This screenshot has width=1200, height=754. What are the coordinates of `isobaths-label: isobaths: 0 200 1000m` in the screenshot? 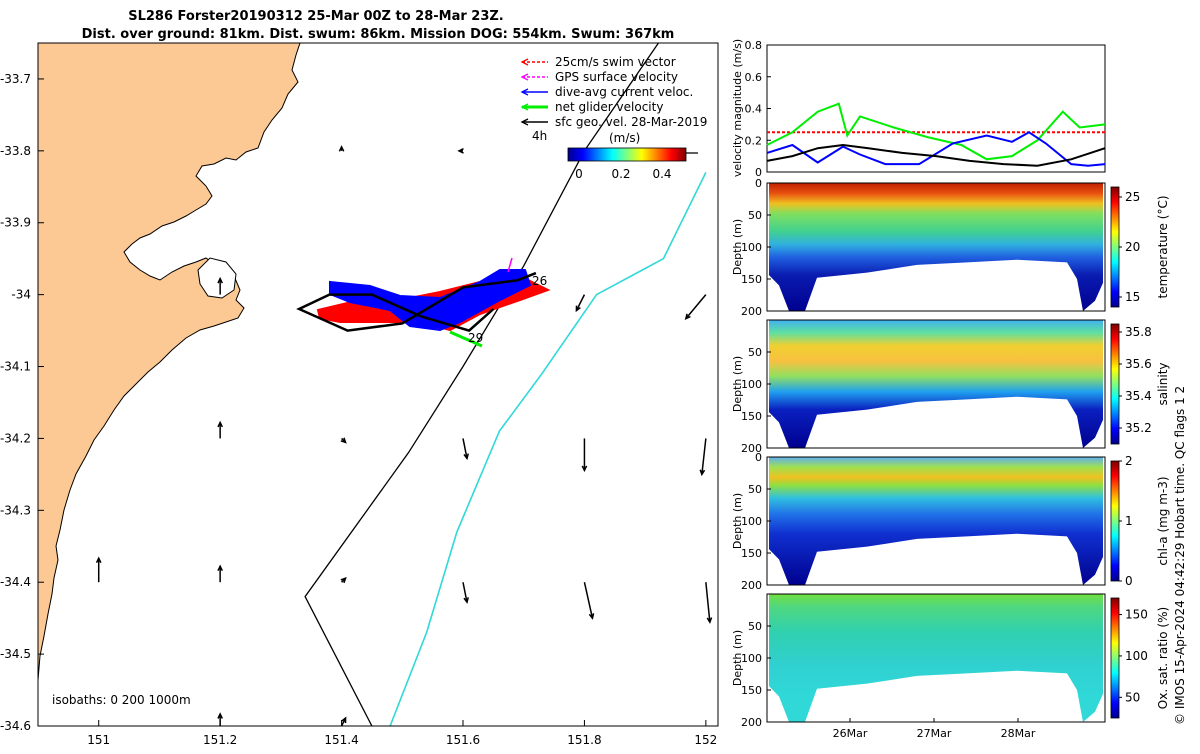 It's located at (121, 700).